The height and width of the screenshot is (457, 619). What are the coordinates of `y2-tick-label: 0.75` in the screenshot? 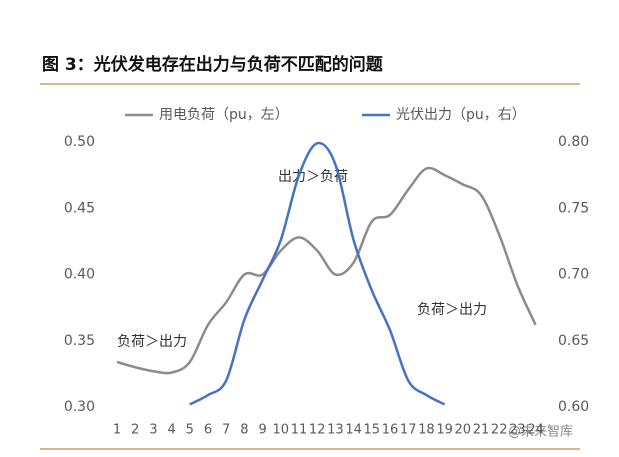 It's located at (573, 208).